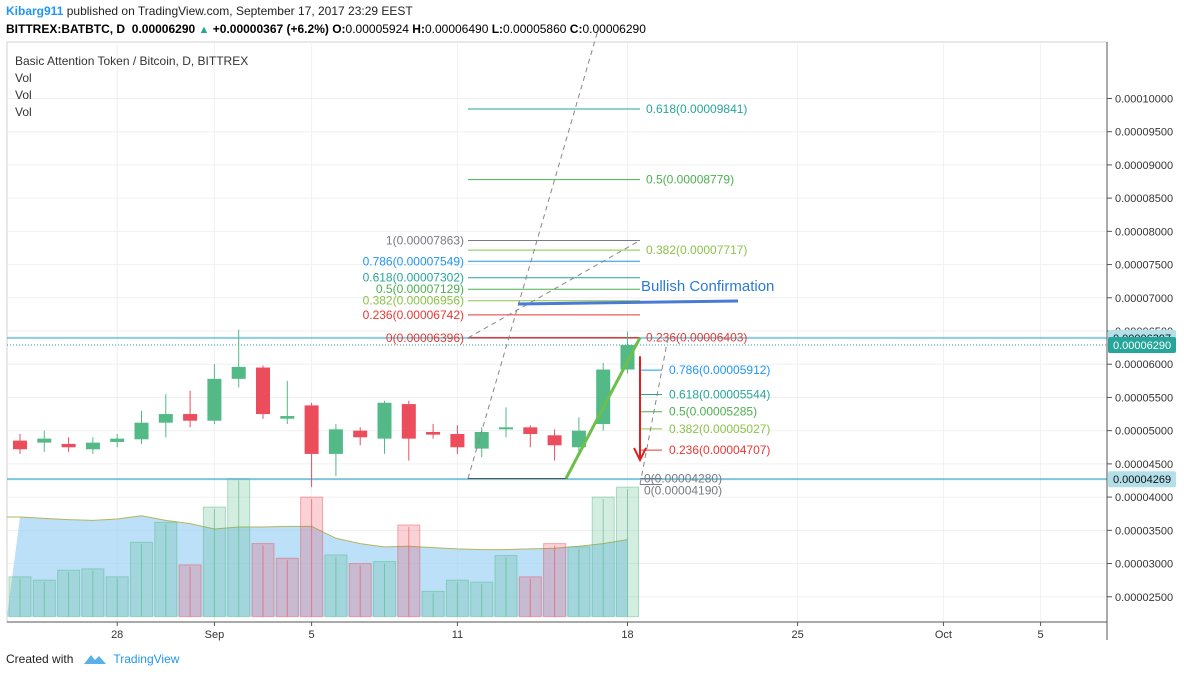 This screenshot has height=678, width=1184. Describe the element at coordinates (23, 95) in the screenshot. I see `legend-vol-2: Vol` at that location.